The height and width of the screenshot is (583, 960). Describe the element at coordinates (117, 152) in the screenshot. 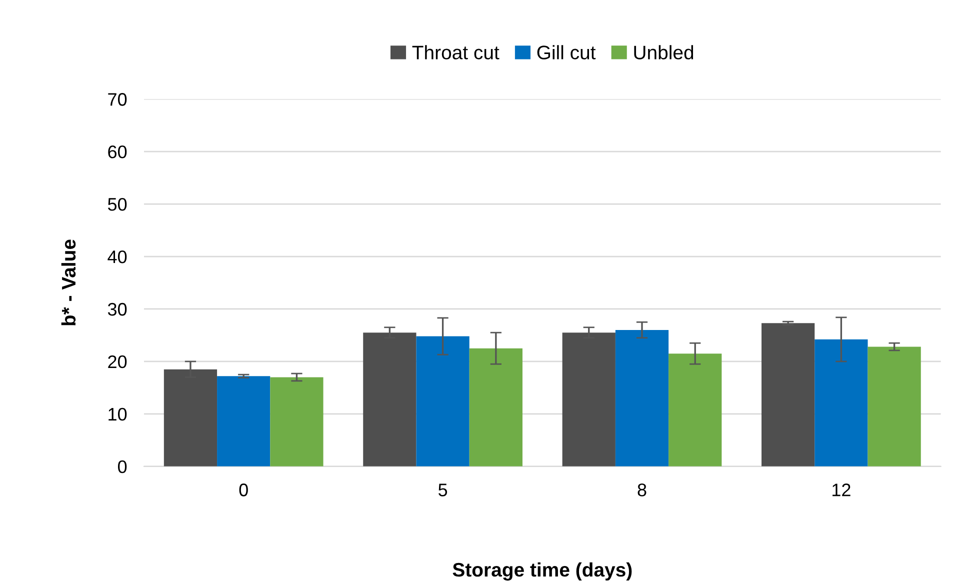

I see `y-tick-label: 60` at that location.